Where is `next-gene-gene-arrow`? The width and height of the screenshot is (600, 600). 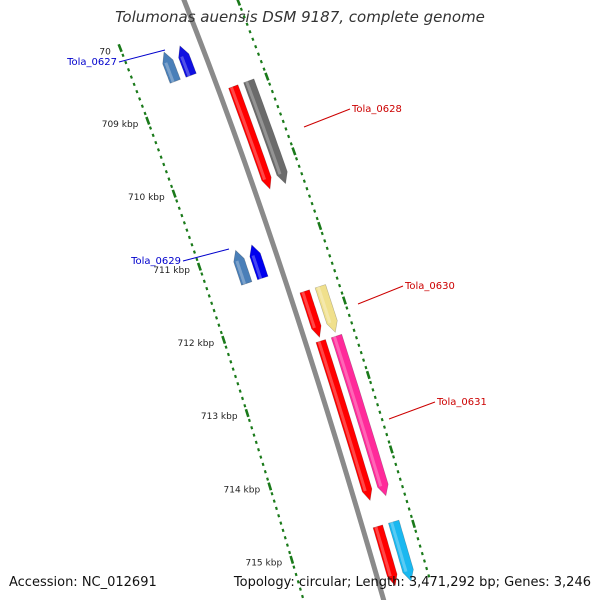 next-gene-gene-arrow is located at coordinates (401, 550).